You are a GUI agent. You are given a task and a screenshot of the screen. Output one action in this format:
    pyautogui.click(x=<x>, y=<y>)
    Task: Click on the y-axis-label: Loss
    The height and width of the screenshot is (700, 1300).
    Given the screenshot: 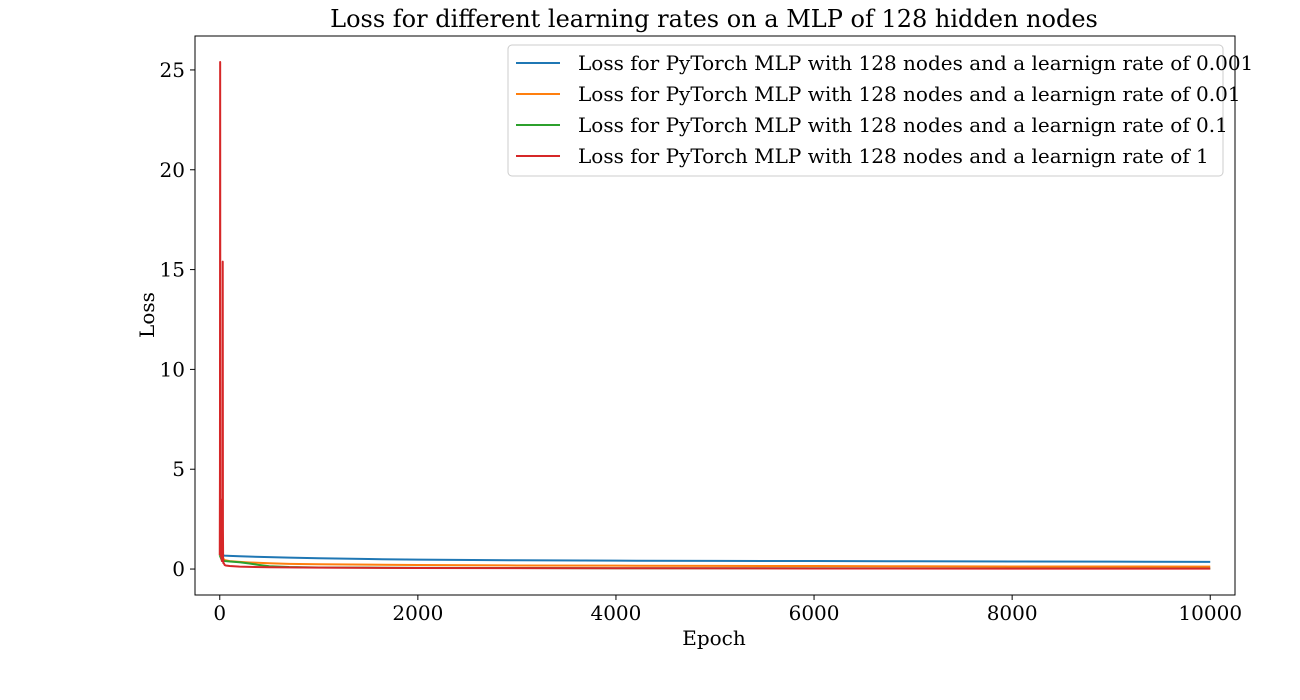 What is the action you would take?
    pyautogui.click(x=147, y=315)
    